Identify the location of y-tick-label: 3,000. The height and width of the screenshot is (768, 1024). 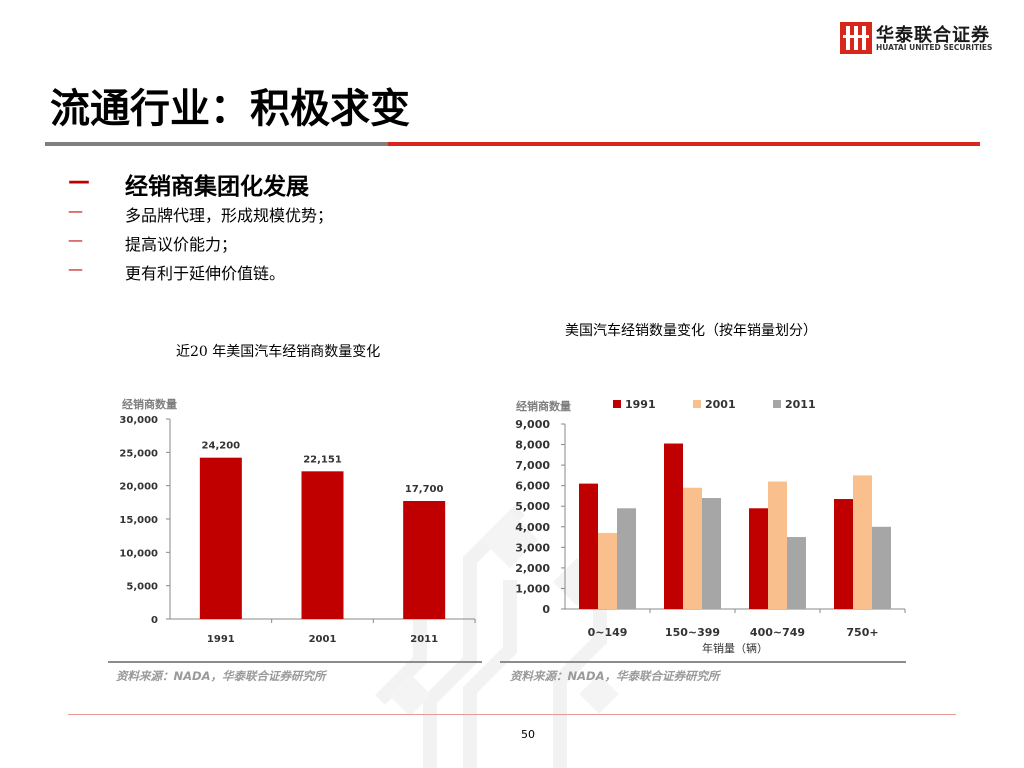
(532, 547).